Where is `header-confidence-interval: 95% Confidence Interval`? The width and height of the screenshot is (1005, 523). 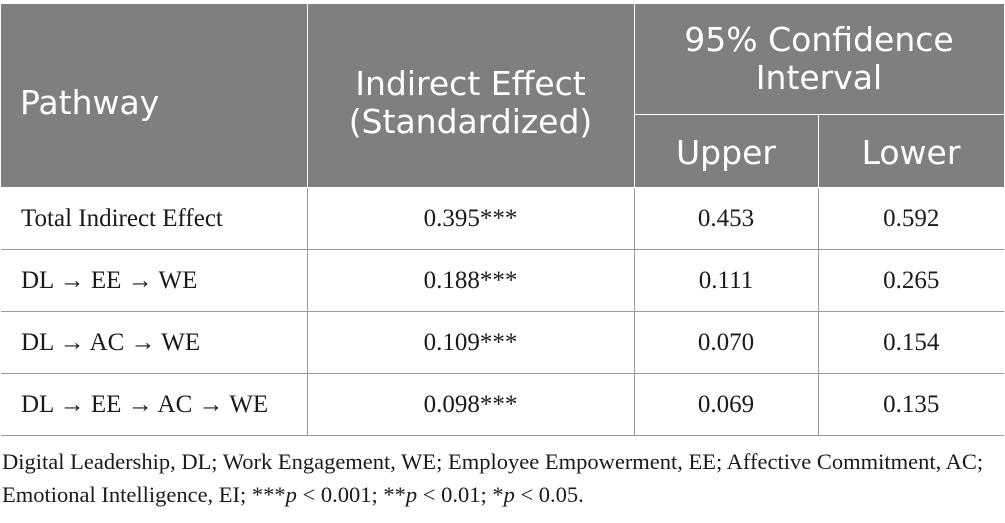 header-confidence-interval: 95% Confidence Interval is located at coordinates (819, 59).